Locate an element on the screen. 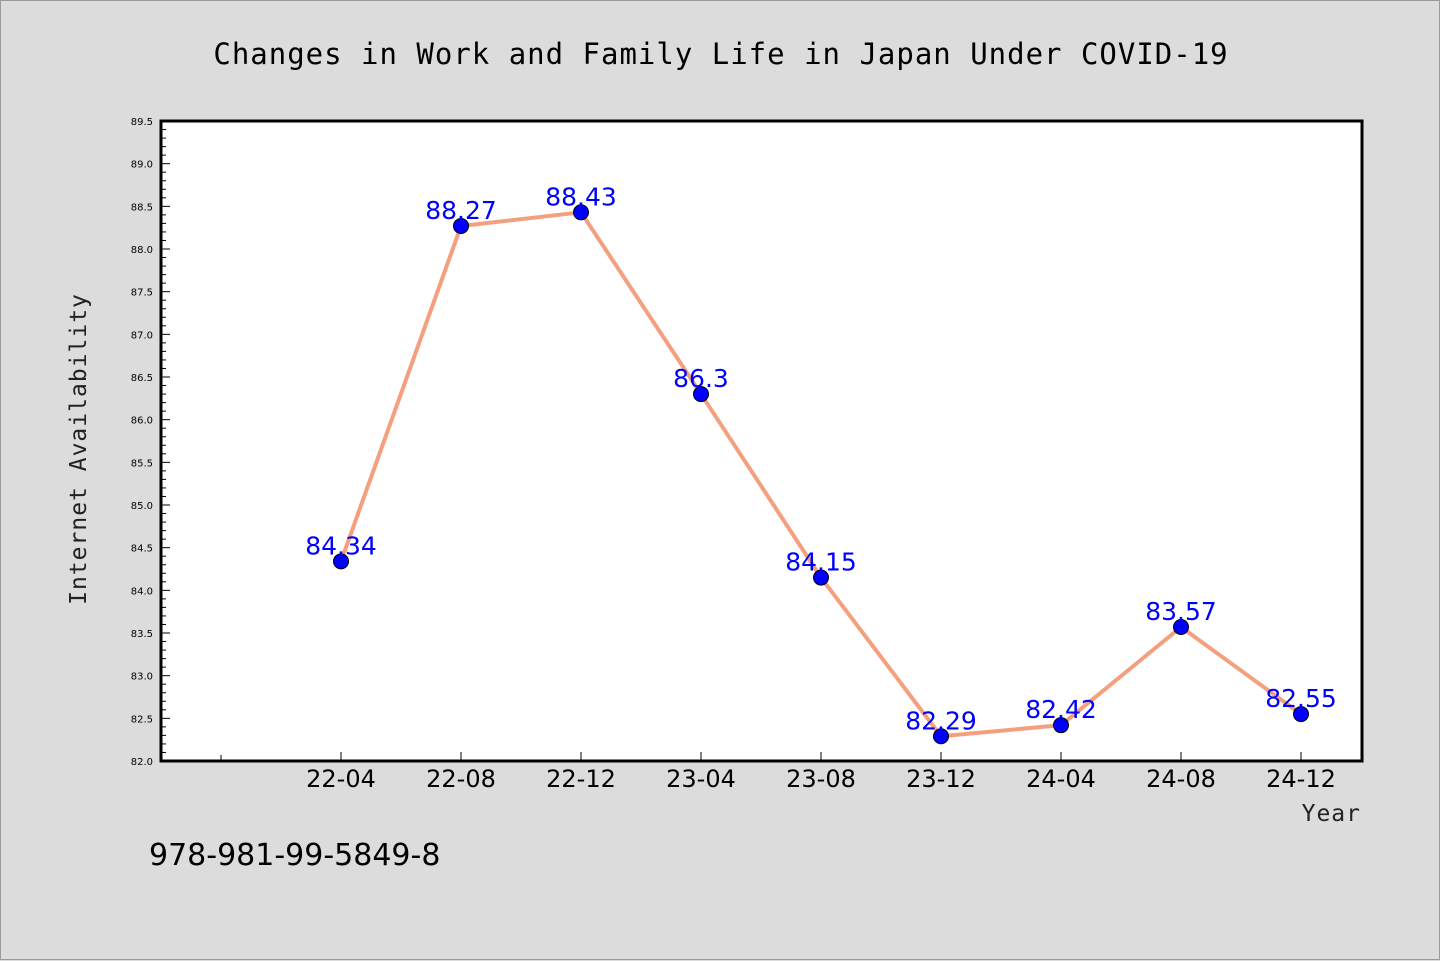 This screenshot has width=1440, height=961. y-tick-label: 84.0 is located at coordinates (142, 591).